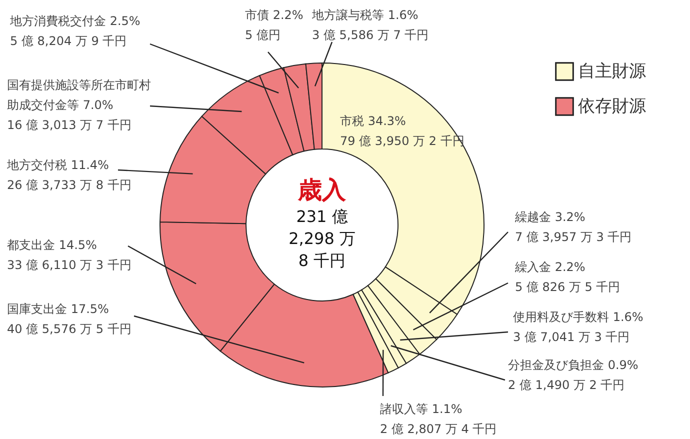  Describe the element at coordinates (438, 419) in the screenshot. I see `slice-label: 諸収入等 1.1% 2 億 2,807 万 4 千円` at that location.